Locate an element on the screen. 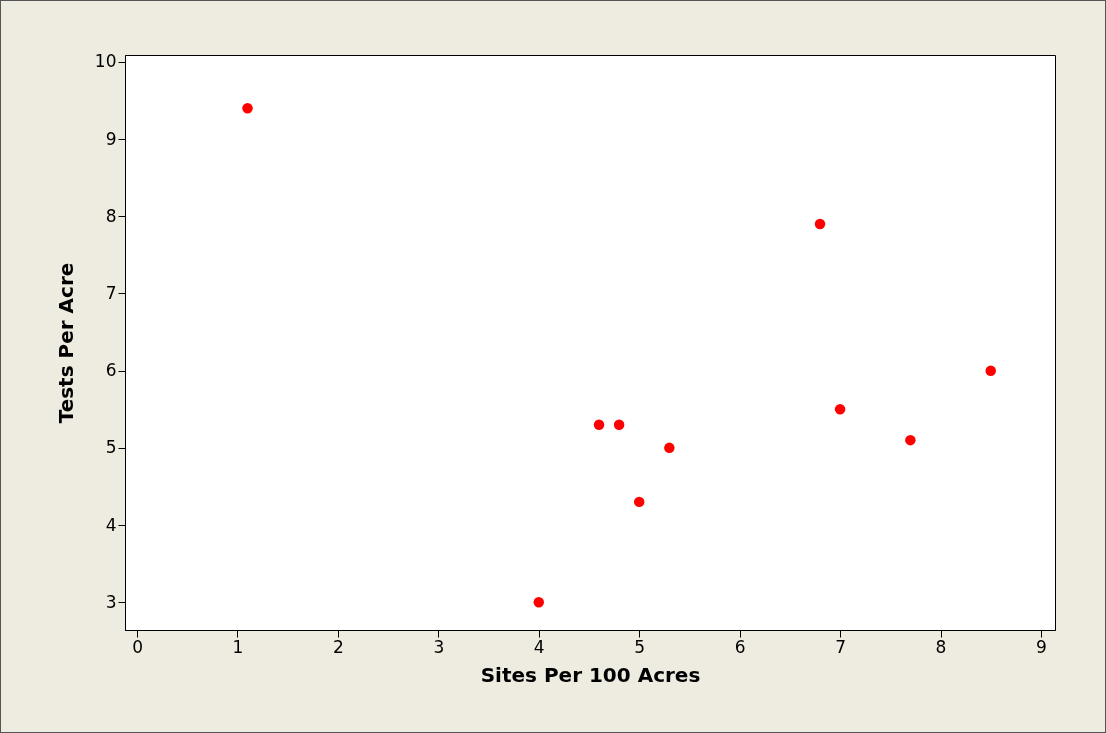  y-tick-label: 7 is located at coordinates (111, 292).